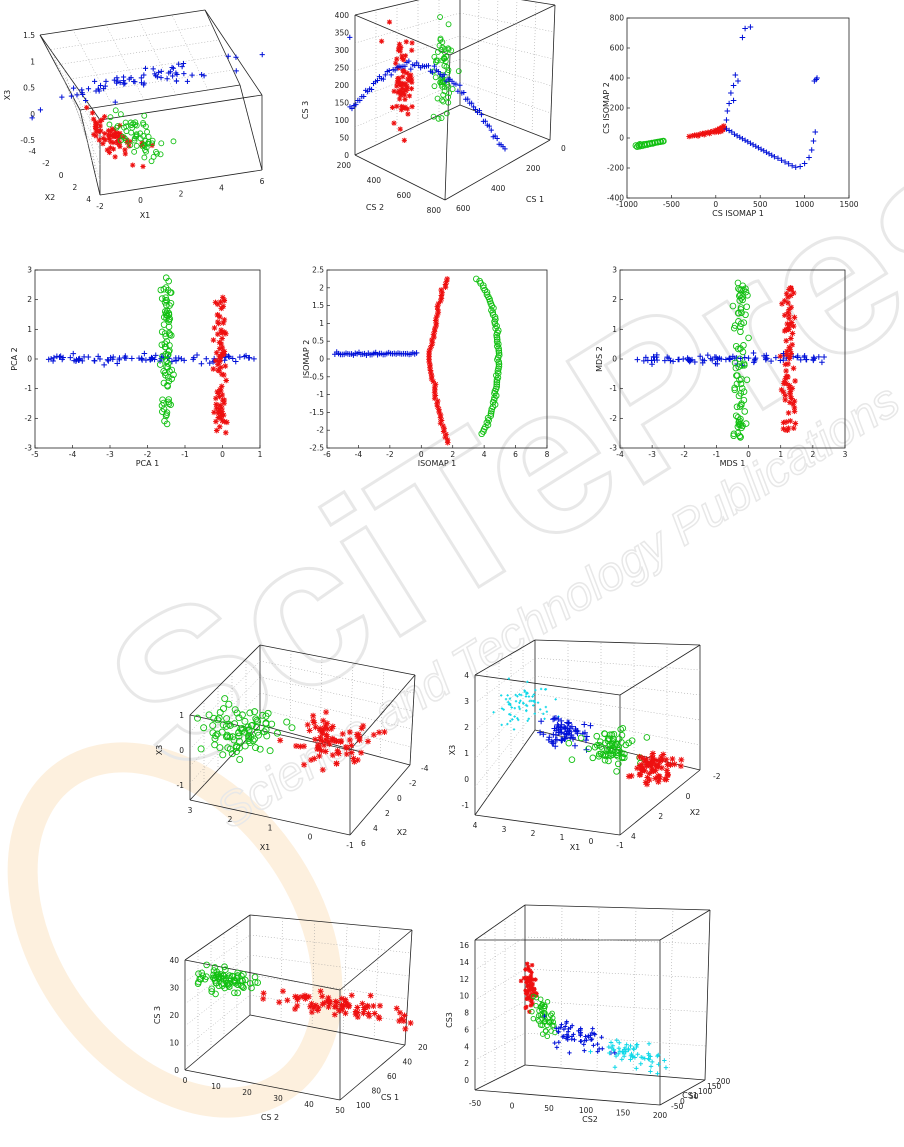 This screenshot has width=904, height=1147. I want to click on x-tick-label: 3, so click(190, 810).